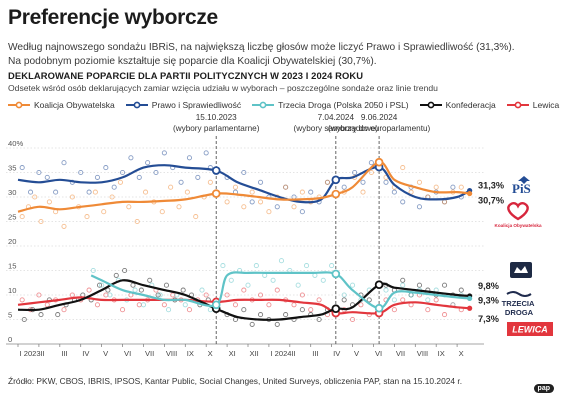 This screenshot has height=401, width=564. I want to click on x-tick-label: I 2024, so click(280, 353).